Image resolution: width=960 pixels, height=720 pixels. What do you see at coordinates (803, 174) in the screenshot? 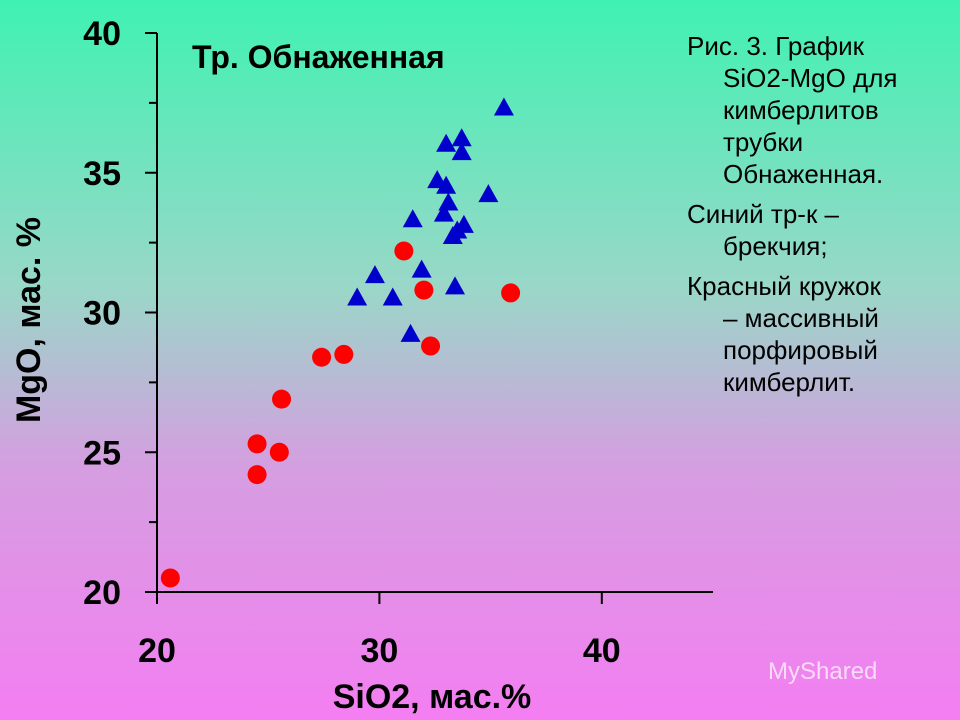
I see `caption-line: Обнаженная.` at bounding box center [803, 174].